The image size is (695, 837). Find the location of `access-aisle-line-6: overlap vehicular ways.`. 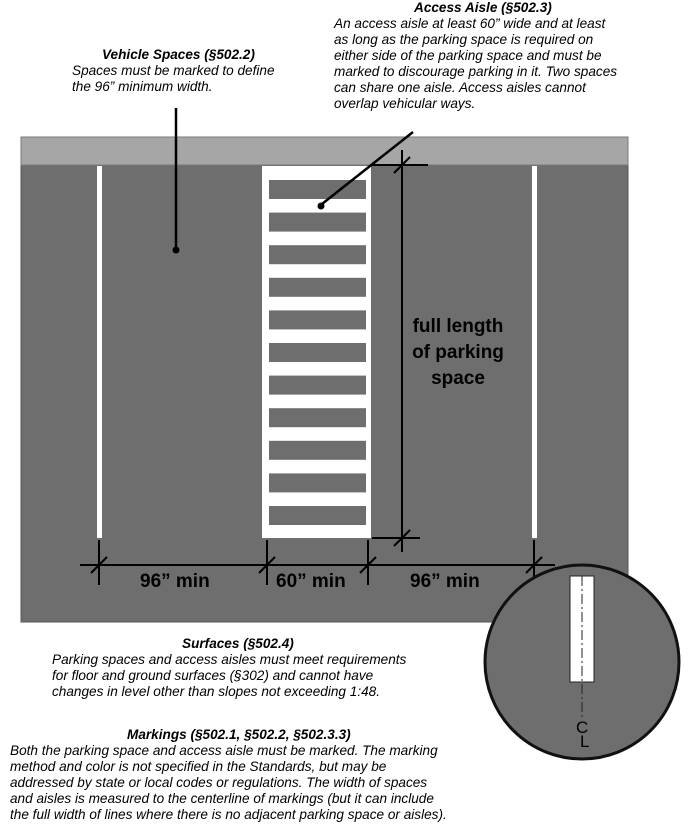

access-aisle-line-6: overlap vehicular ways. is located at coordinates (405, 103).